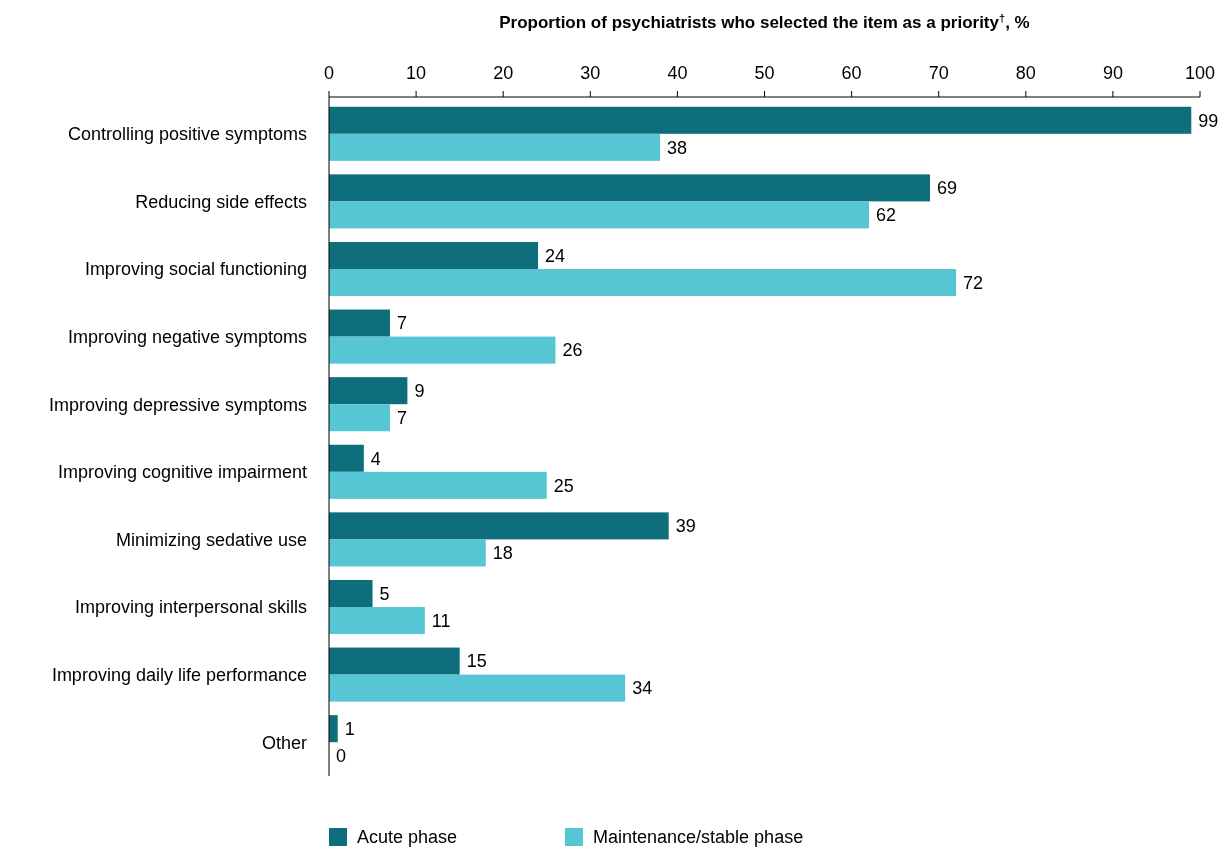  Describe the element at coordinates (685, 526) in the screenshot. I see `data-label: 39` at that location.